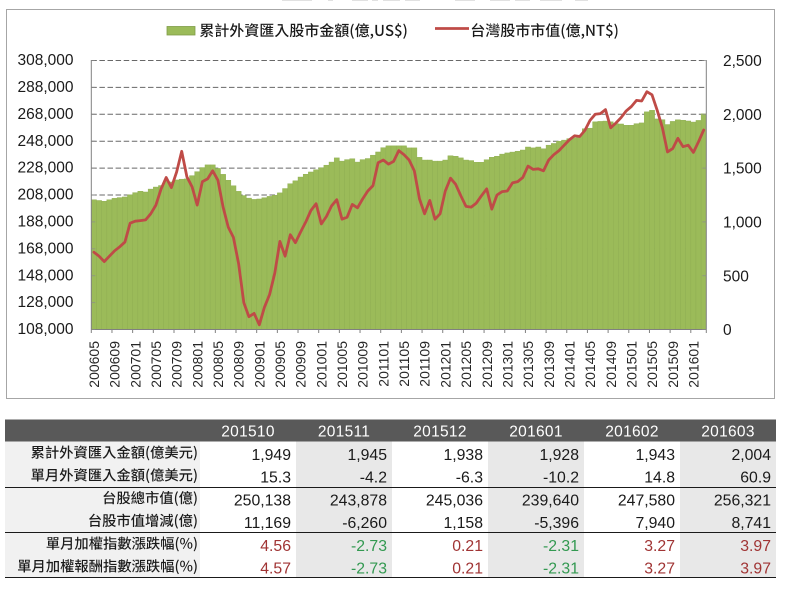 This screenshot has height=595, width=791. Describe the element at coordinates (218, 364) in the screenshot. I see `svg-text: 200805` at that location.